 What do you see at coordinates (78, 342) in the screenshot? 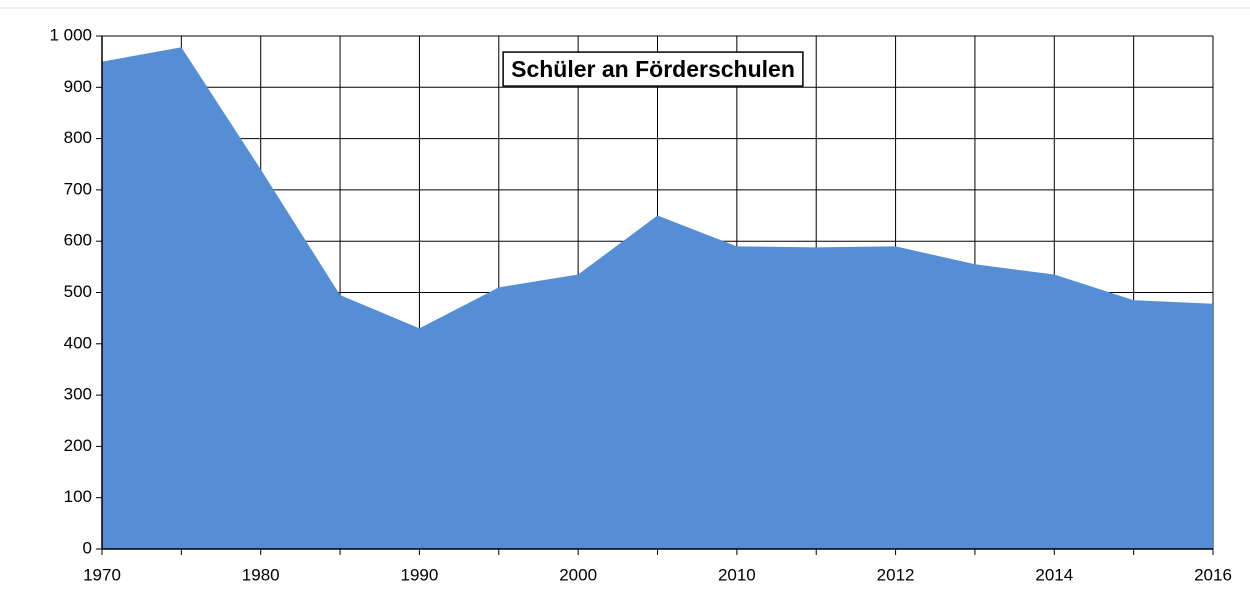
I see `y-tick-label: 400` at bounding box center [78, 342].